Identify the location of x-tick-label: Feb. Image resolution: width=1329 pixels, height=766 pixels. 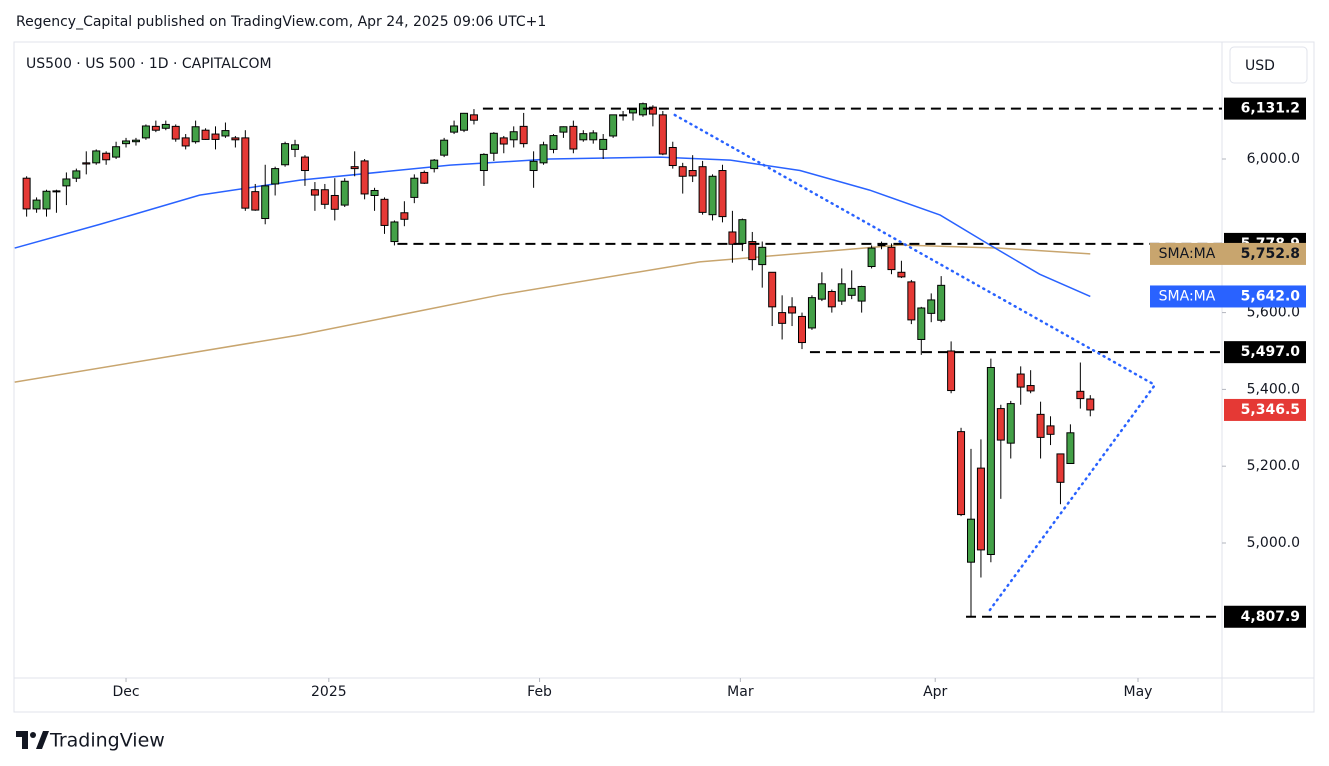
(539, 692).